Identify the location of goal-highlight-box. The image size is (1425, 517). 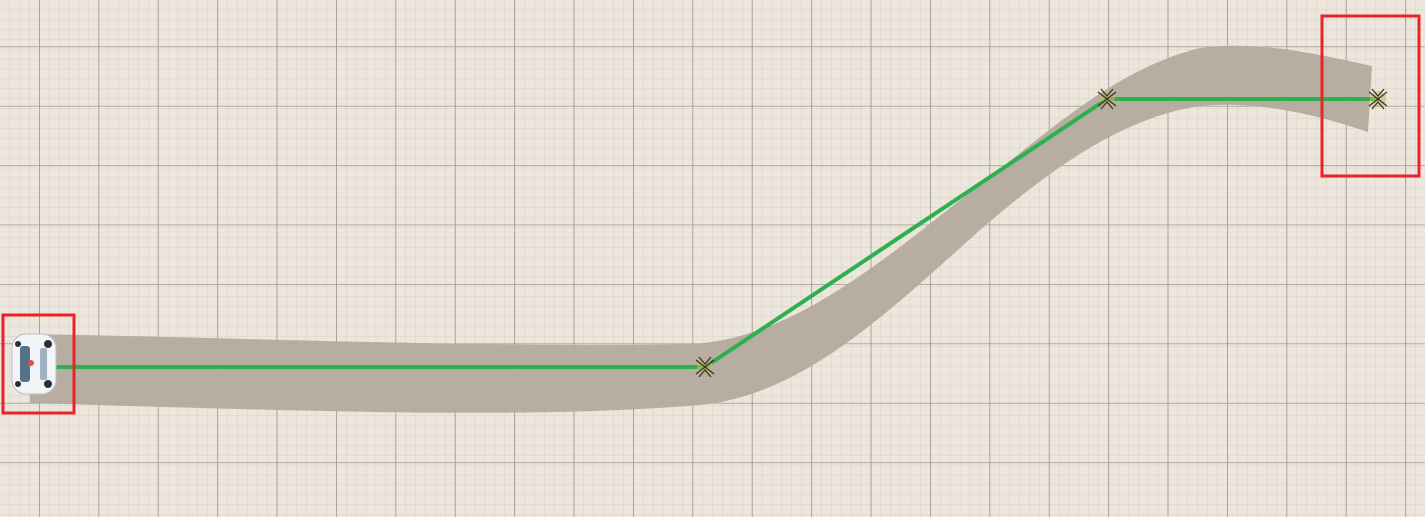
(1370, 96).